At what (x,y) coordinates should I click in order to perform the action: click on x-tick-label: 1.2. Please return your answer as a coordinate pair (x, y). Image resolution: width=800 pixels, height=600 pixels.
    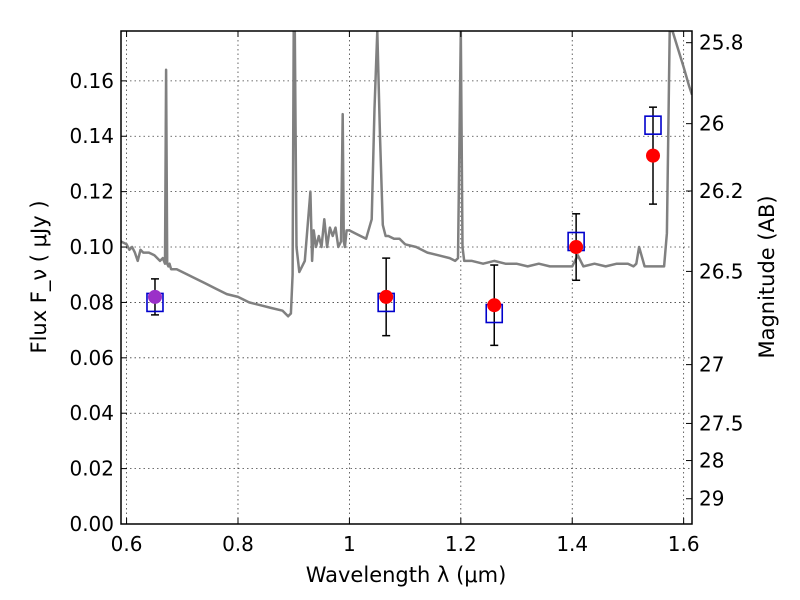
    Looking at the image, I should click on (461, 544).